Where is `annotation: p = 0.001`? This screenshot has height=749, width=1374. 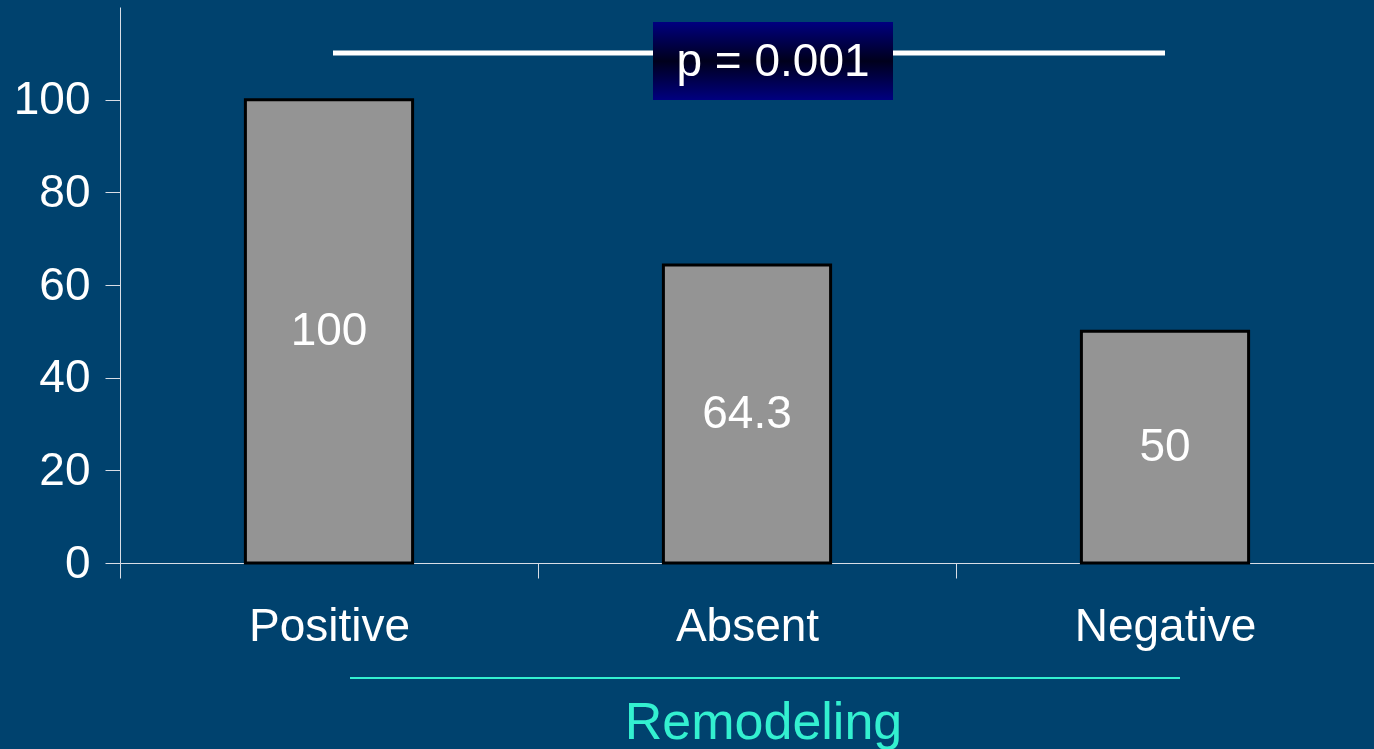 annotation: p = 0.001 is located at coordinates (773, 60).